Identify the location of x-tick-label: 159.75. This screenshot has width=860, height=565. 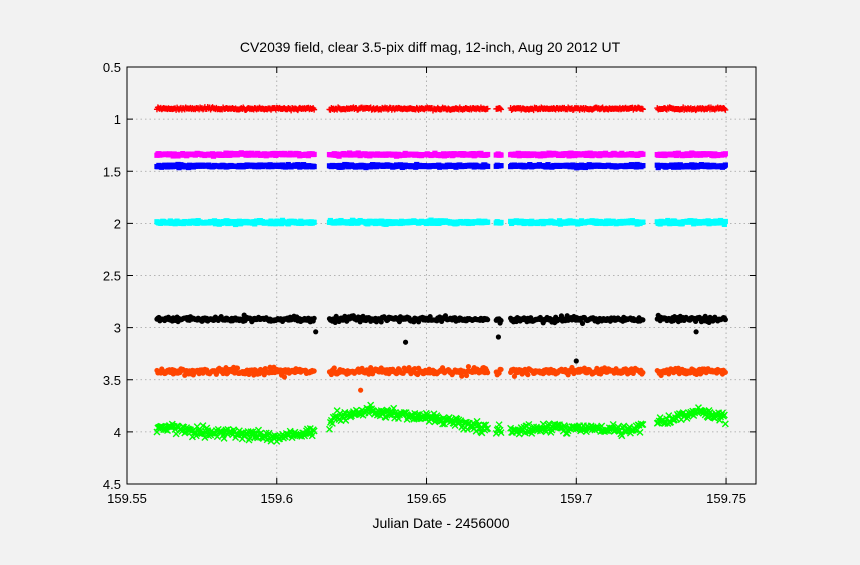
(726, 498).